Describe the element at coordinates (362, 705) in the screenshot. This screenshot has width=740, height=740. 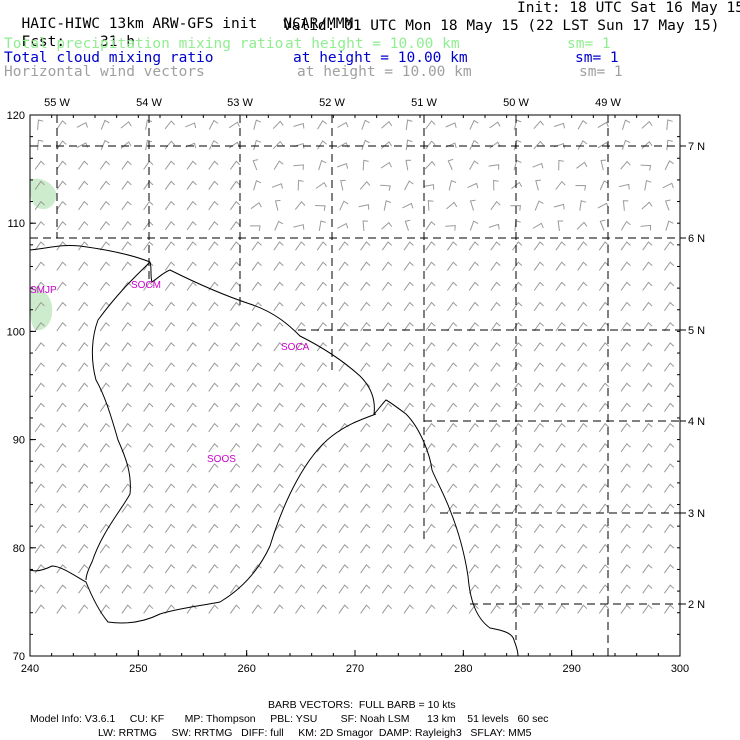
I see `barb-legend: BARB VECTORS: FULL BARB = 10 kts` at that location.